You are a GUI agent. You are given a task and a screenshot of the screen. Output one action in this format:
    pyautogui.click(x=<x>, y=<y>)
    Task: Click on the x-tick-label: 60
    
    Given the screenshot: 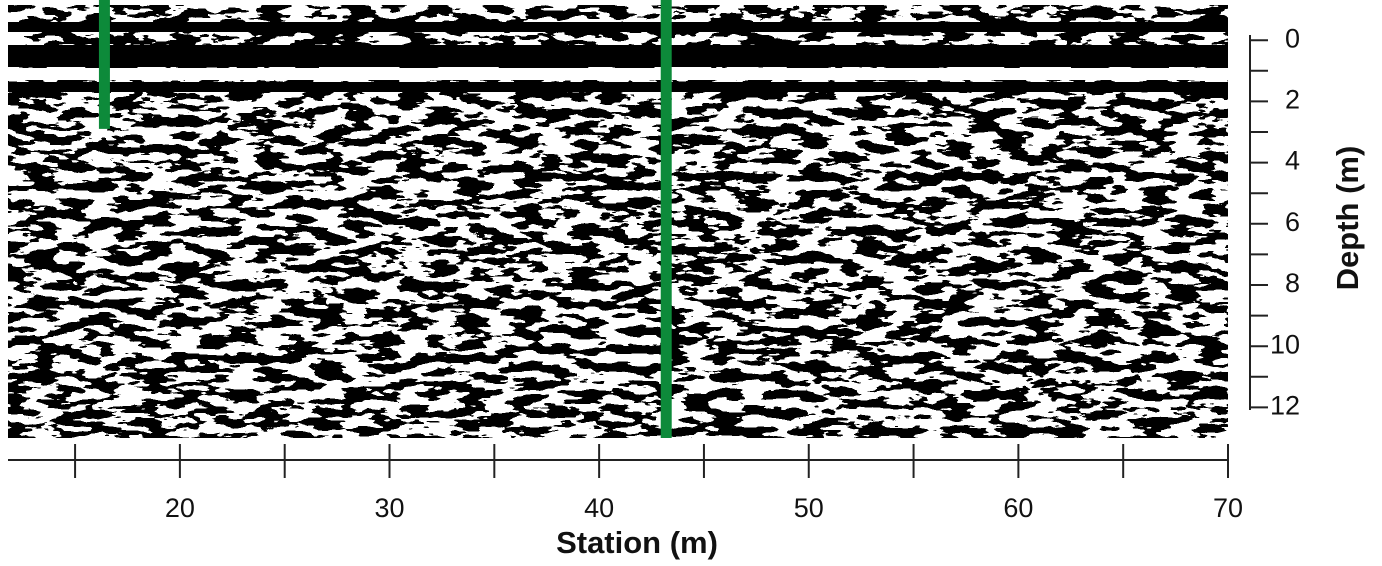 What is the action you would take?
    pyautogui.click(x=1018, y=508)
    